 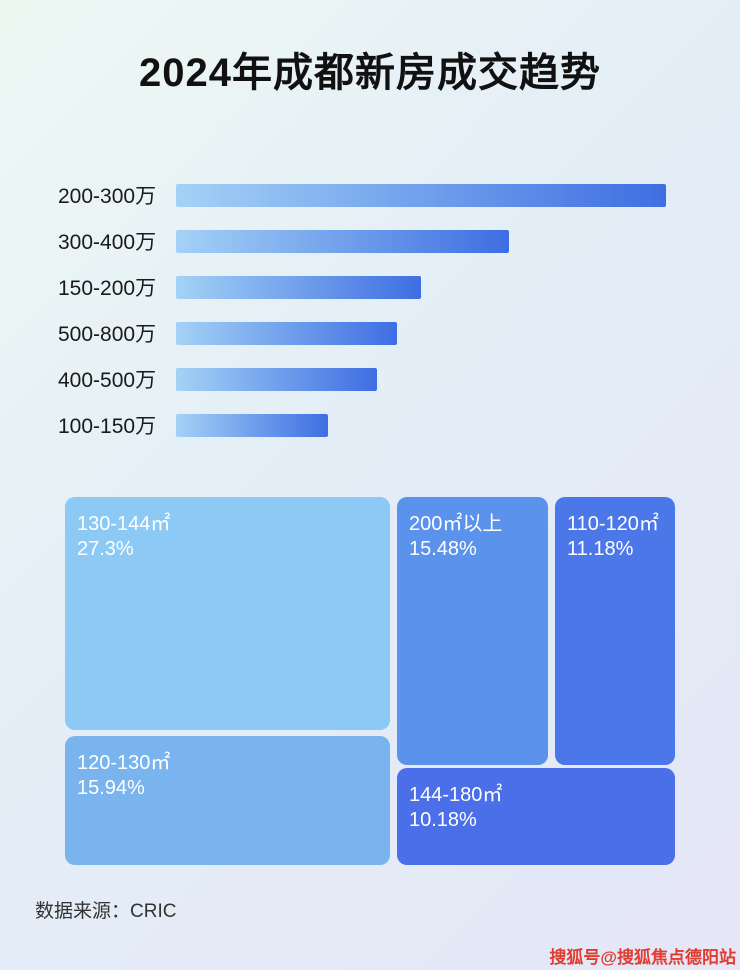 What do you see at coordinates (107, 196) in the screenshot?
I see `bar-category-label: 200-300万` at bounding box center [107, 196].